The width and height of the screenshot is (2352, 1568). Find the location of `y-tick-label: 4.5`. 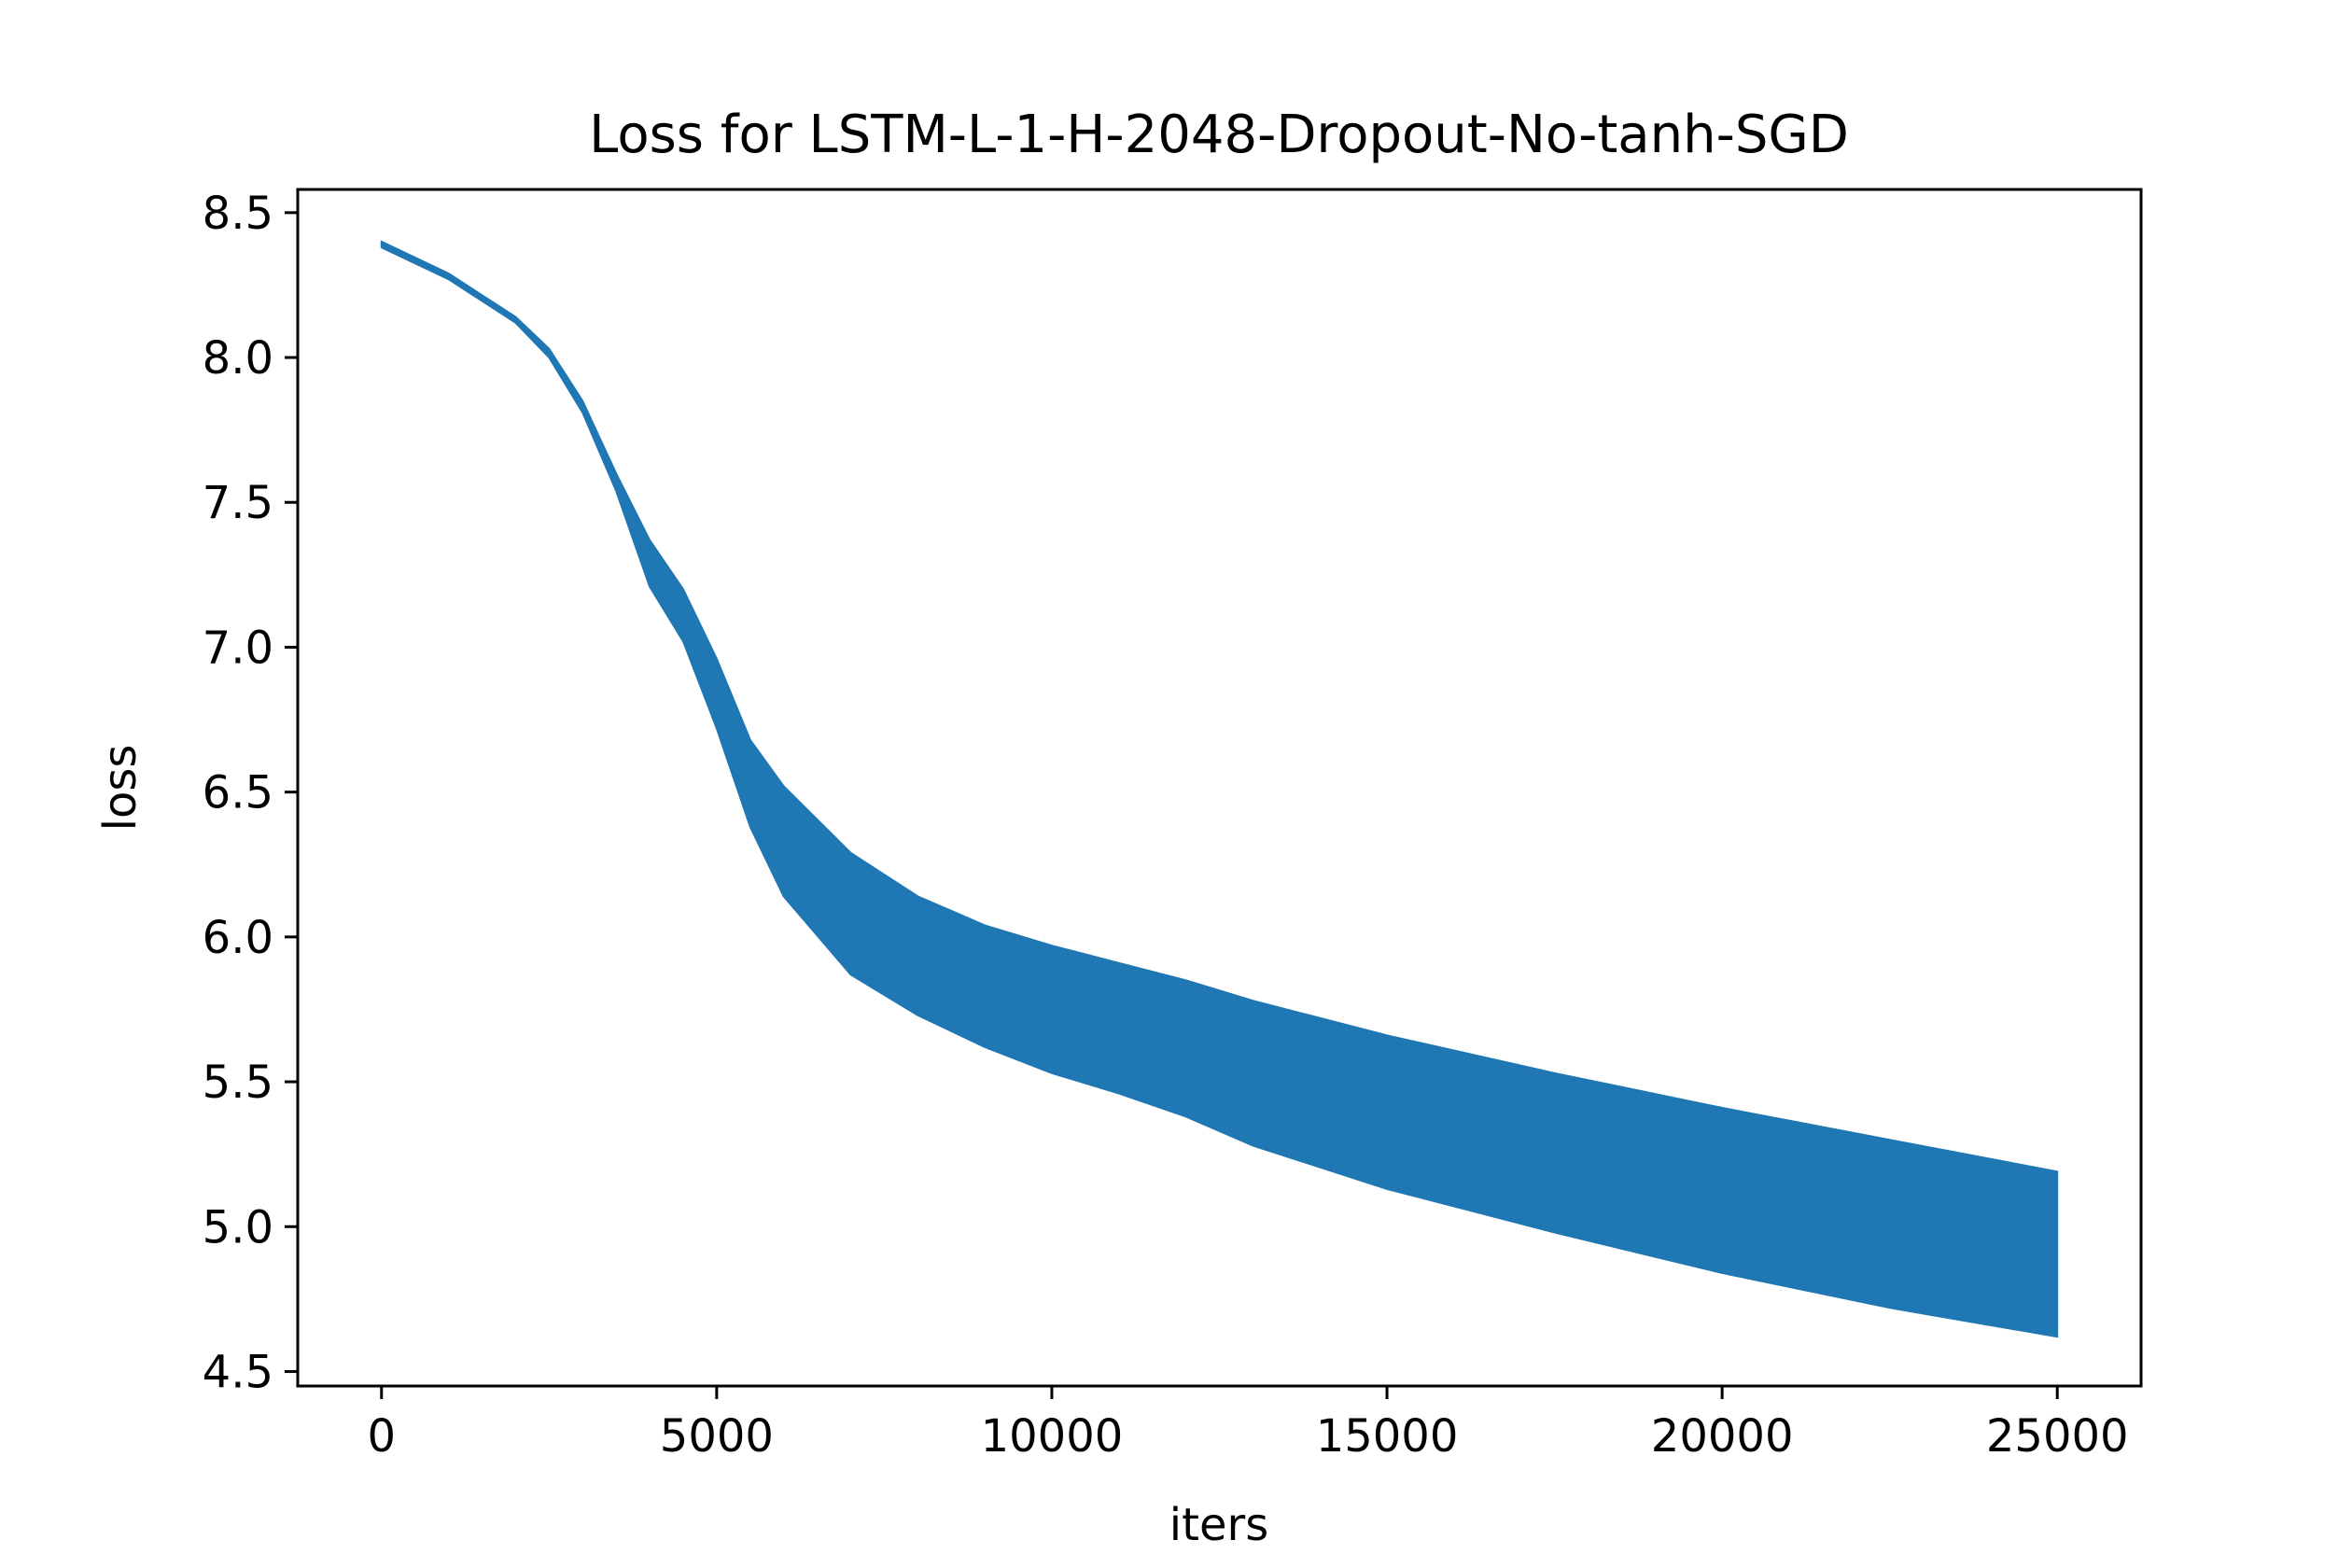

y-tick-label: 4.5 is located at coordinates (238, 1372).